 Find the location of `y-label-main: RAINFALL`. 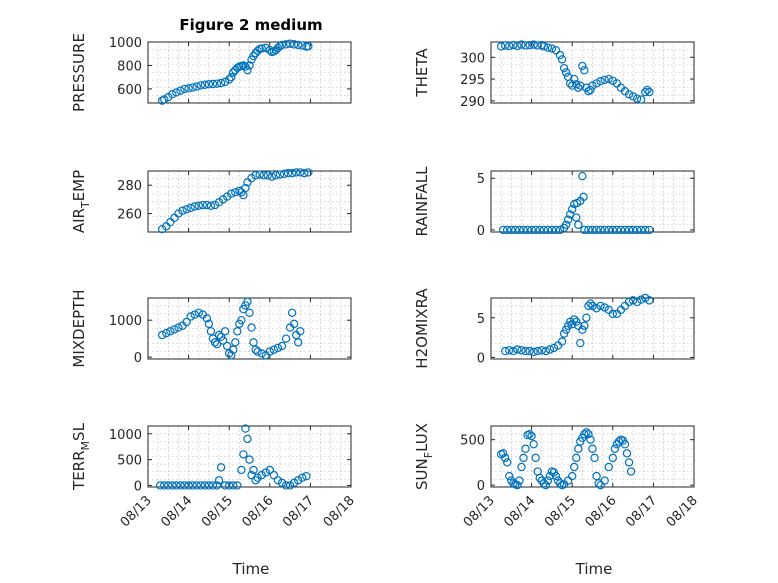

y-label-main: RAINFALL is located at coordinates (422, 201).